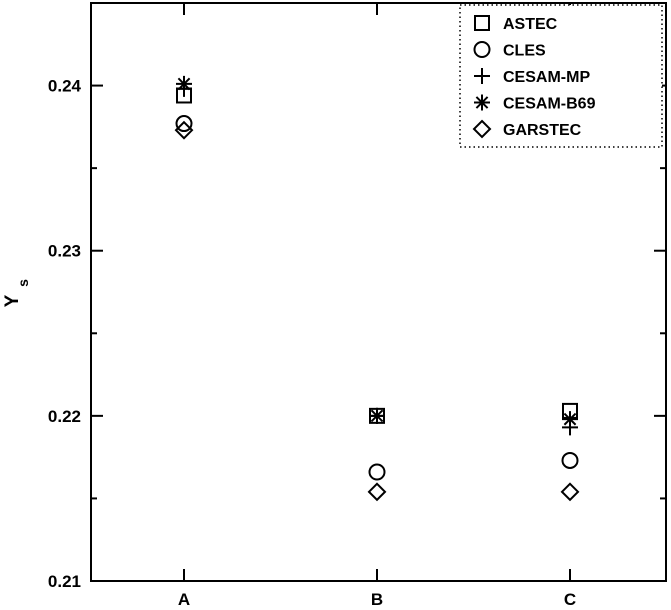 The height and width of the screenshot is (610, 671). What do you see at coordinates (64, 416) in the screenshot?
I see `y-tick-label: 0.22` at bounding box center [64, 416].